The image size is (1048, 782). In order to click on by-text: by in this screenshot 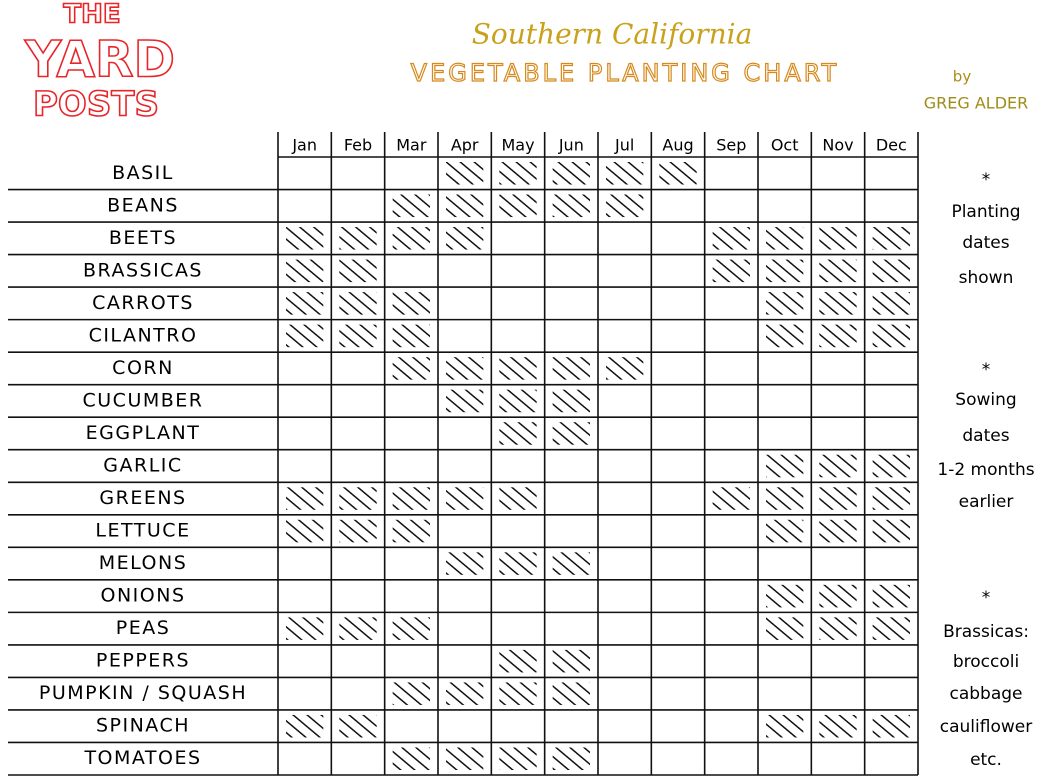, I will do `click(962, 77)`.